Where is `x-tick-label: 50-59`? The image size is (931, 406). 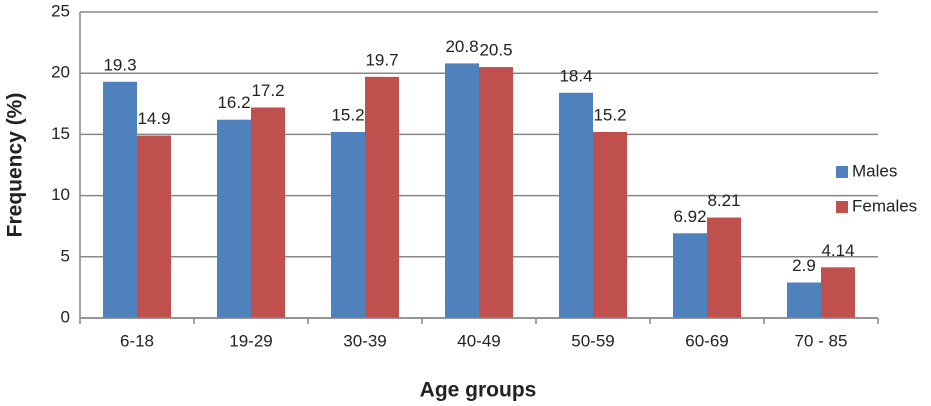 x-tick-label: 50-59 is located at coordinates (592, 340).